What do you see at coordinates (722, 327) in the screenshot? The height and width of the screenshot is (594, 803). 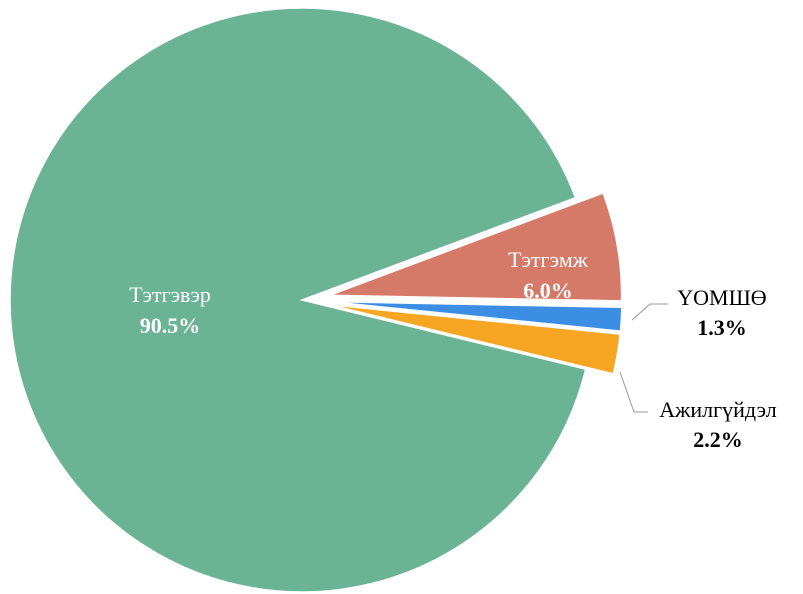 I see `slice-value: 1.3%` at bounding box center [722, 327].